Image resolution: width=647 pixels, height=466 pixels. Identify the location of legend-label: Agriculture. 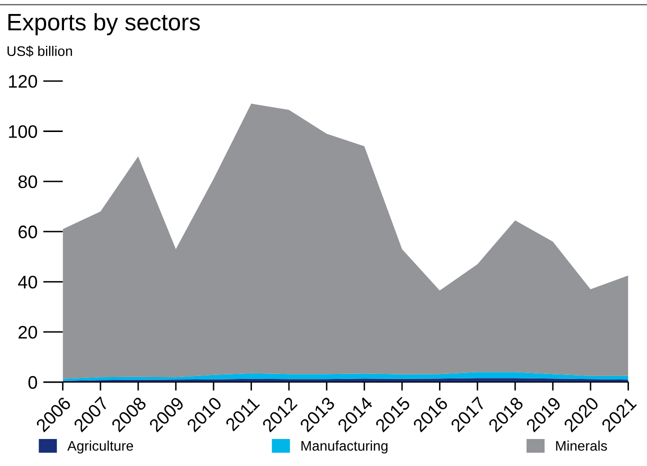
(100, 447).